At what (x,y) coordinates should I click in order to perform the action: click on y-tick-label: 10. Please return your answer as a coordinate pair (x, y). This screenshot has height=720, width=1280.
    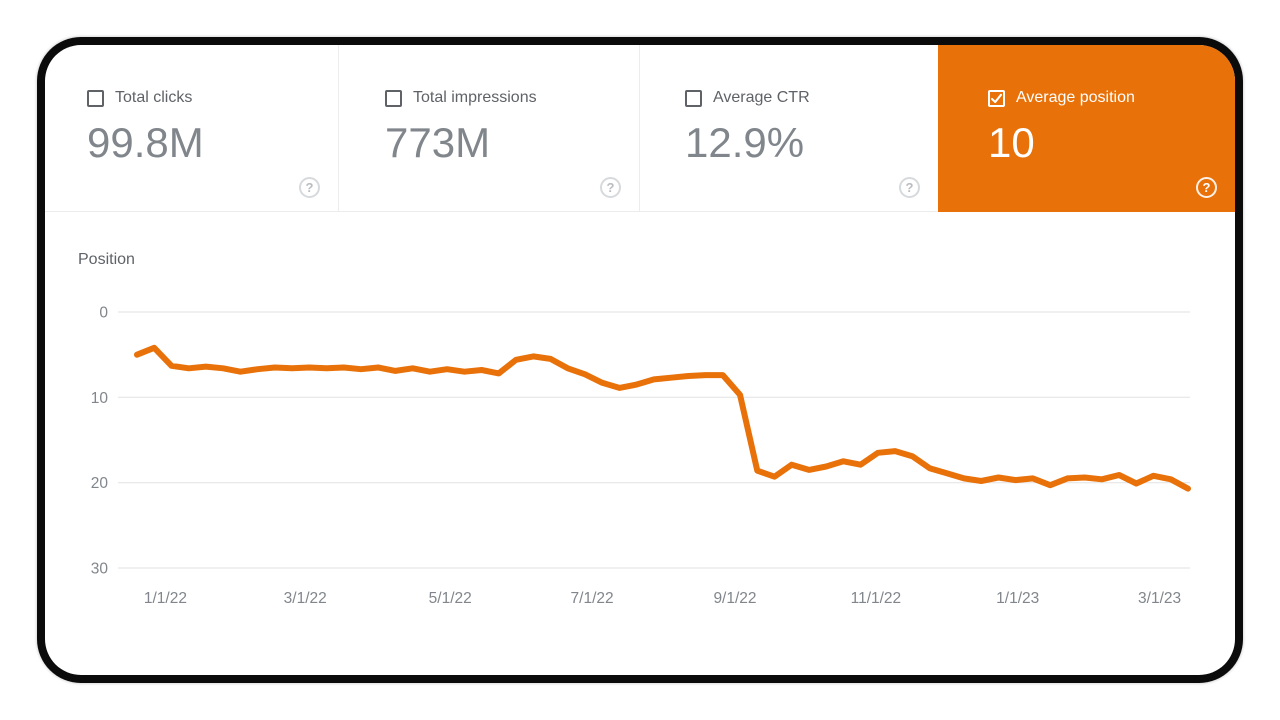
    Looking at the image, I should click on (100, 398).